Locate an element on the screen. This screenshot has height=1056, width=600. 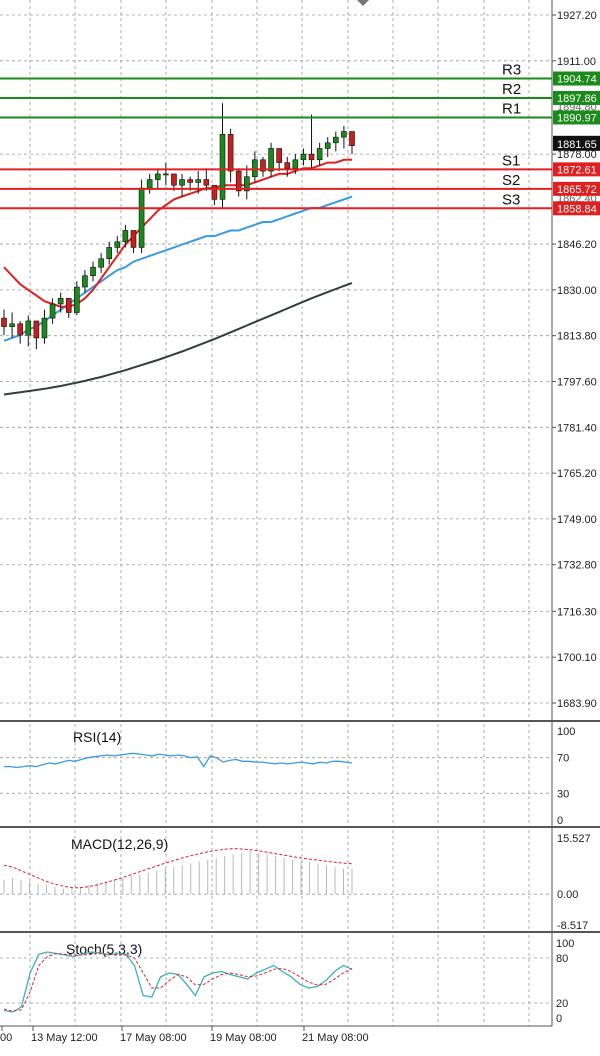
moving-average-short is located at coordinates (177, 233).